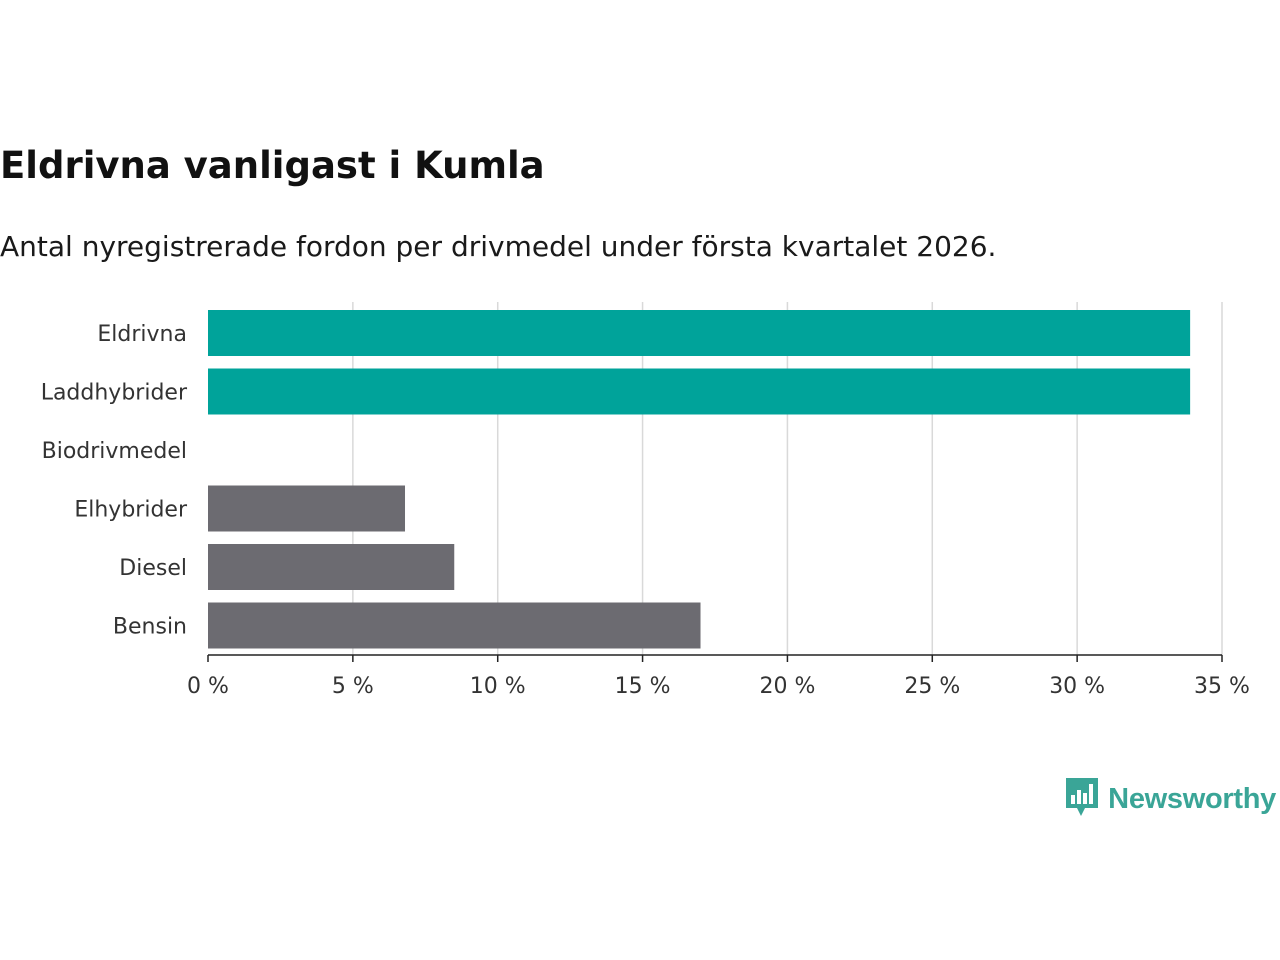 This screenshot has width=1280, height=960. I want to click on category-label: Biodrivmedel, so click(114, 451).